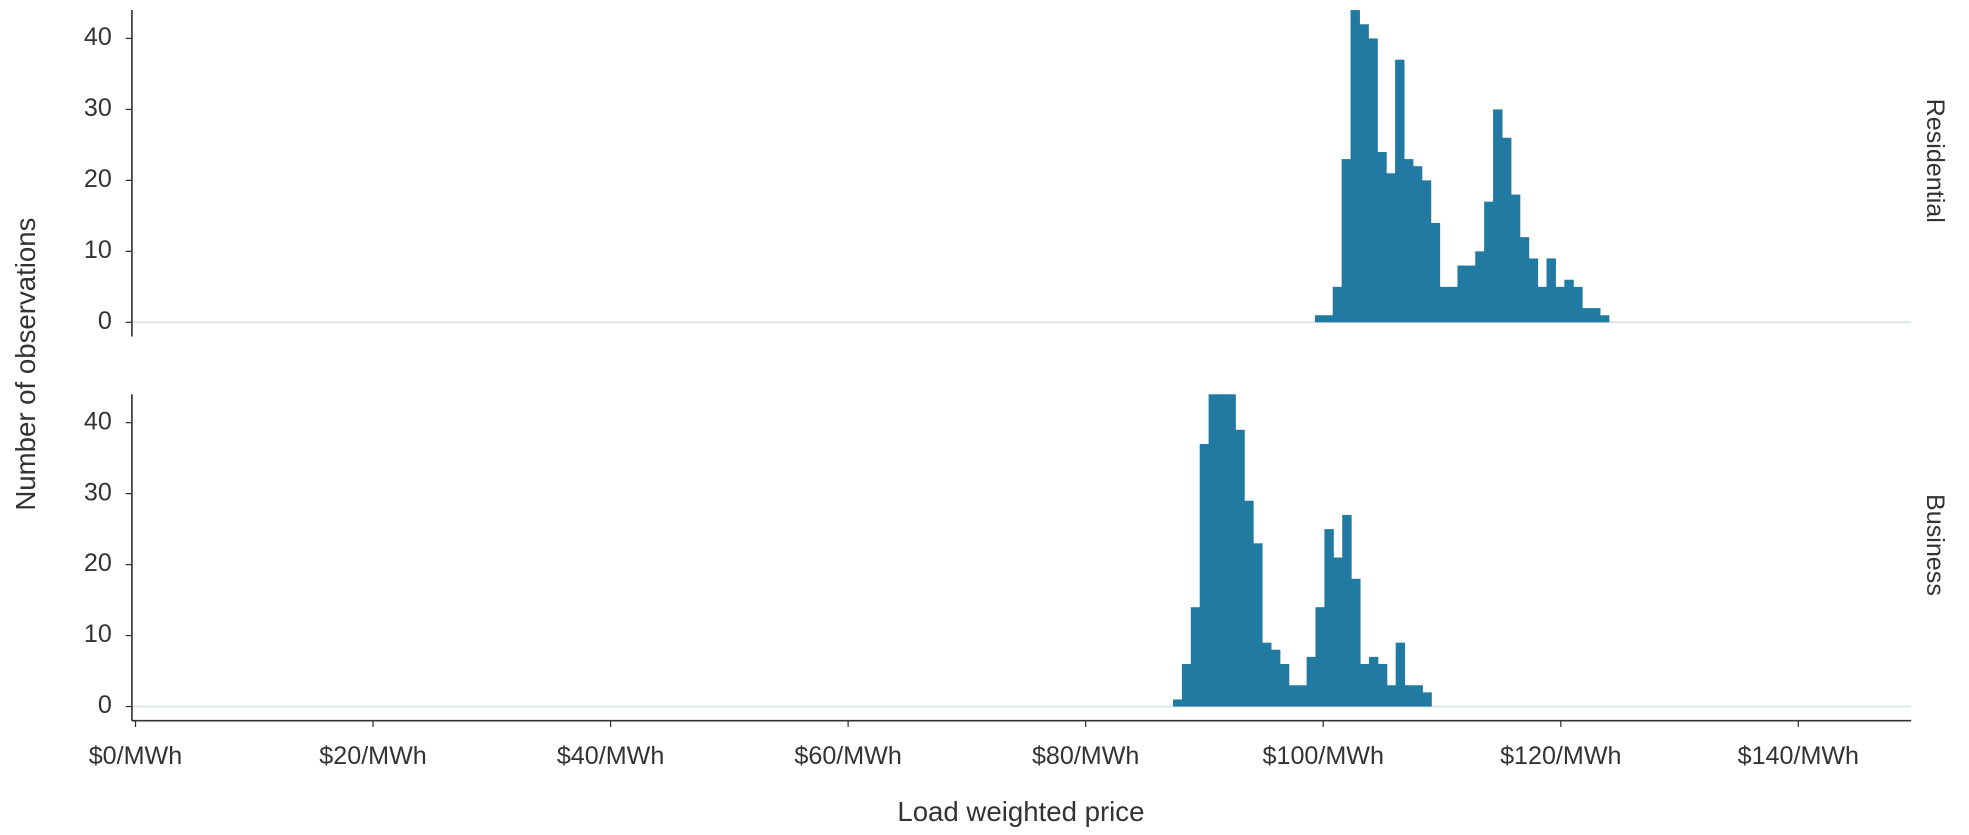  I want to click on x-tick-label: $40/MWh, so click(610, 756).